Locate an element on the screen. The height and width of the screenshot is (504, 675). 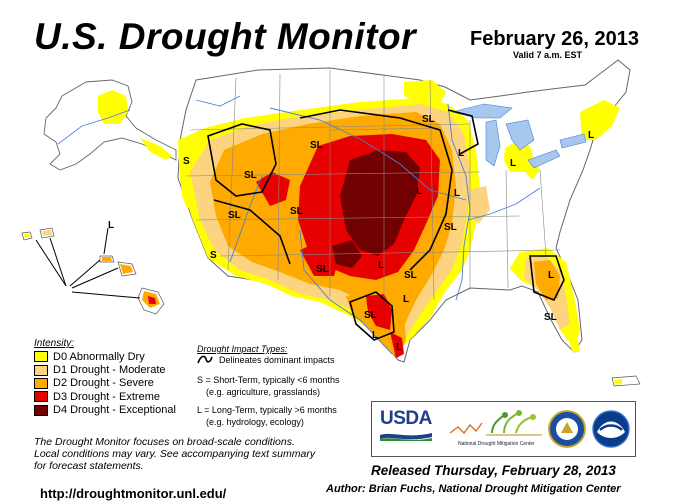
release-date: Released Thursday, February 28, 2013 is located at coordinates (493, 470).